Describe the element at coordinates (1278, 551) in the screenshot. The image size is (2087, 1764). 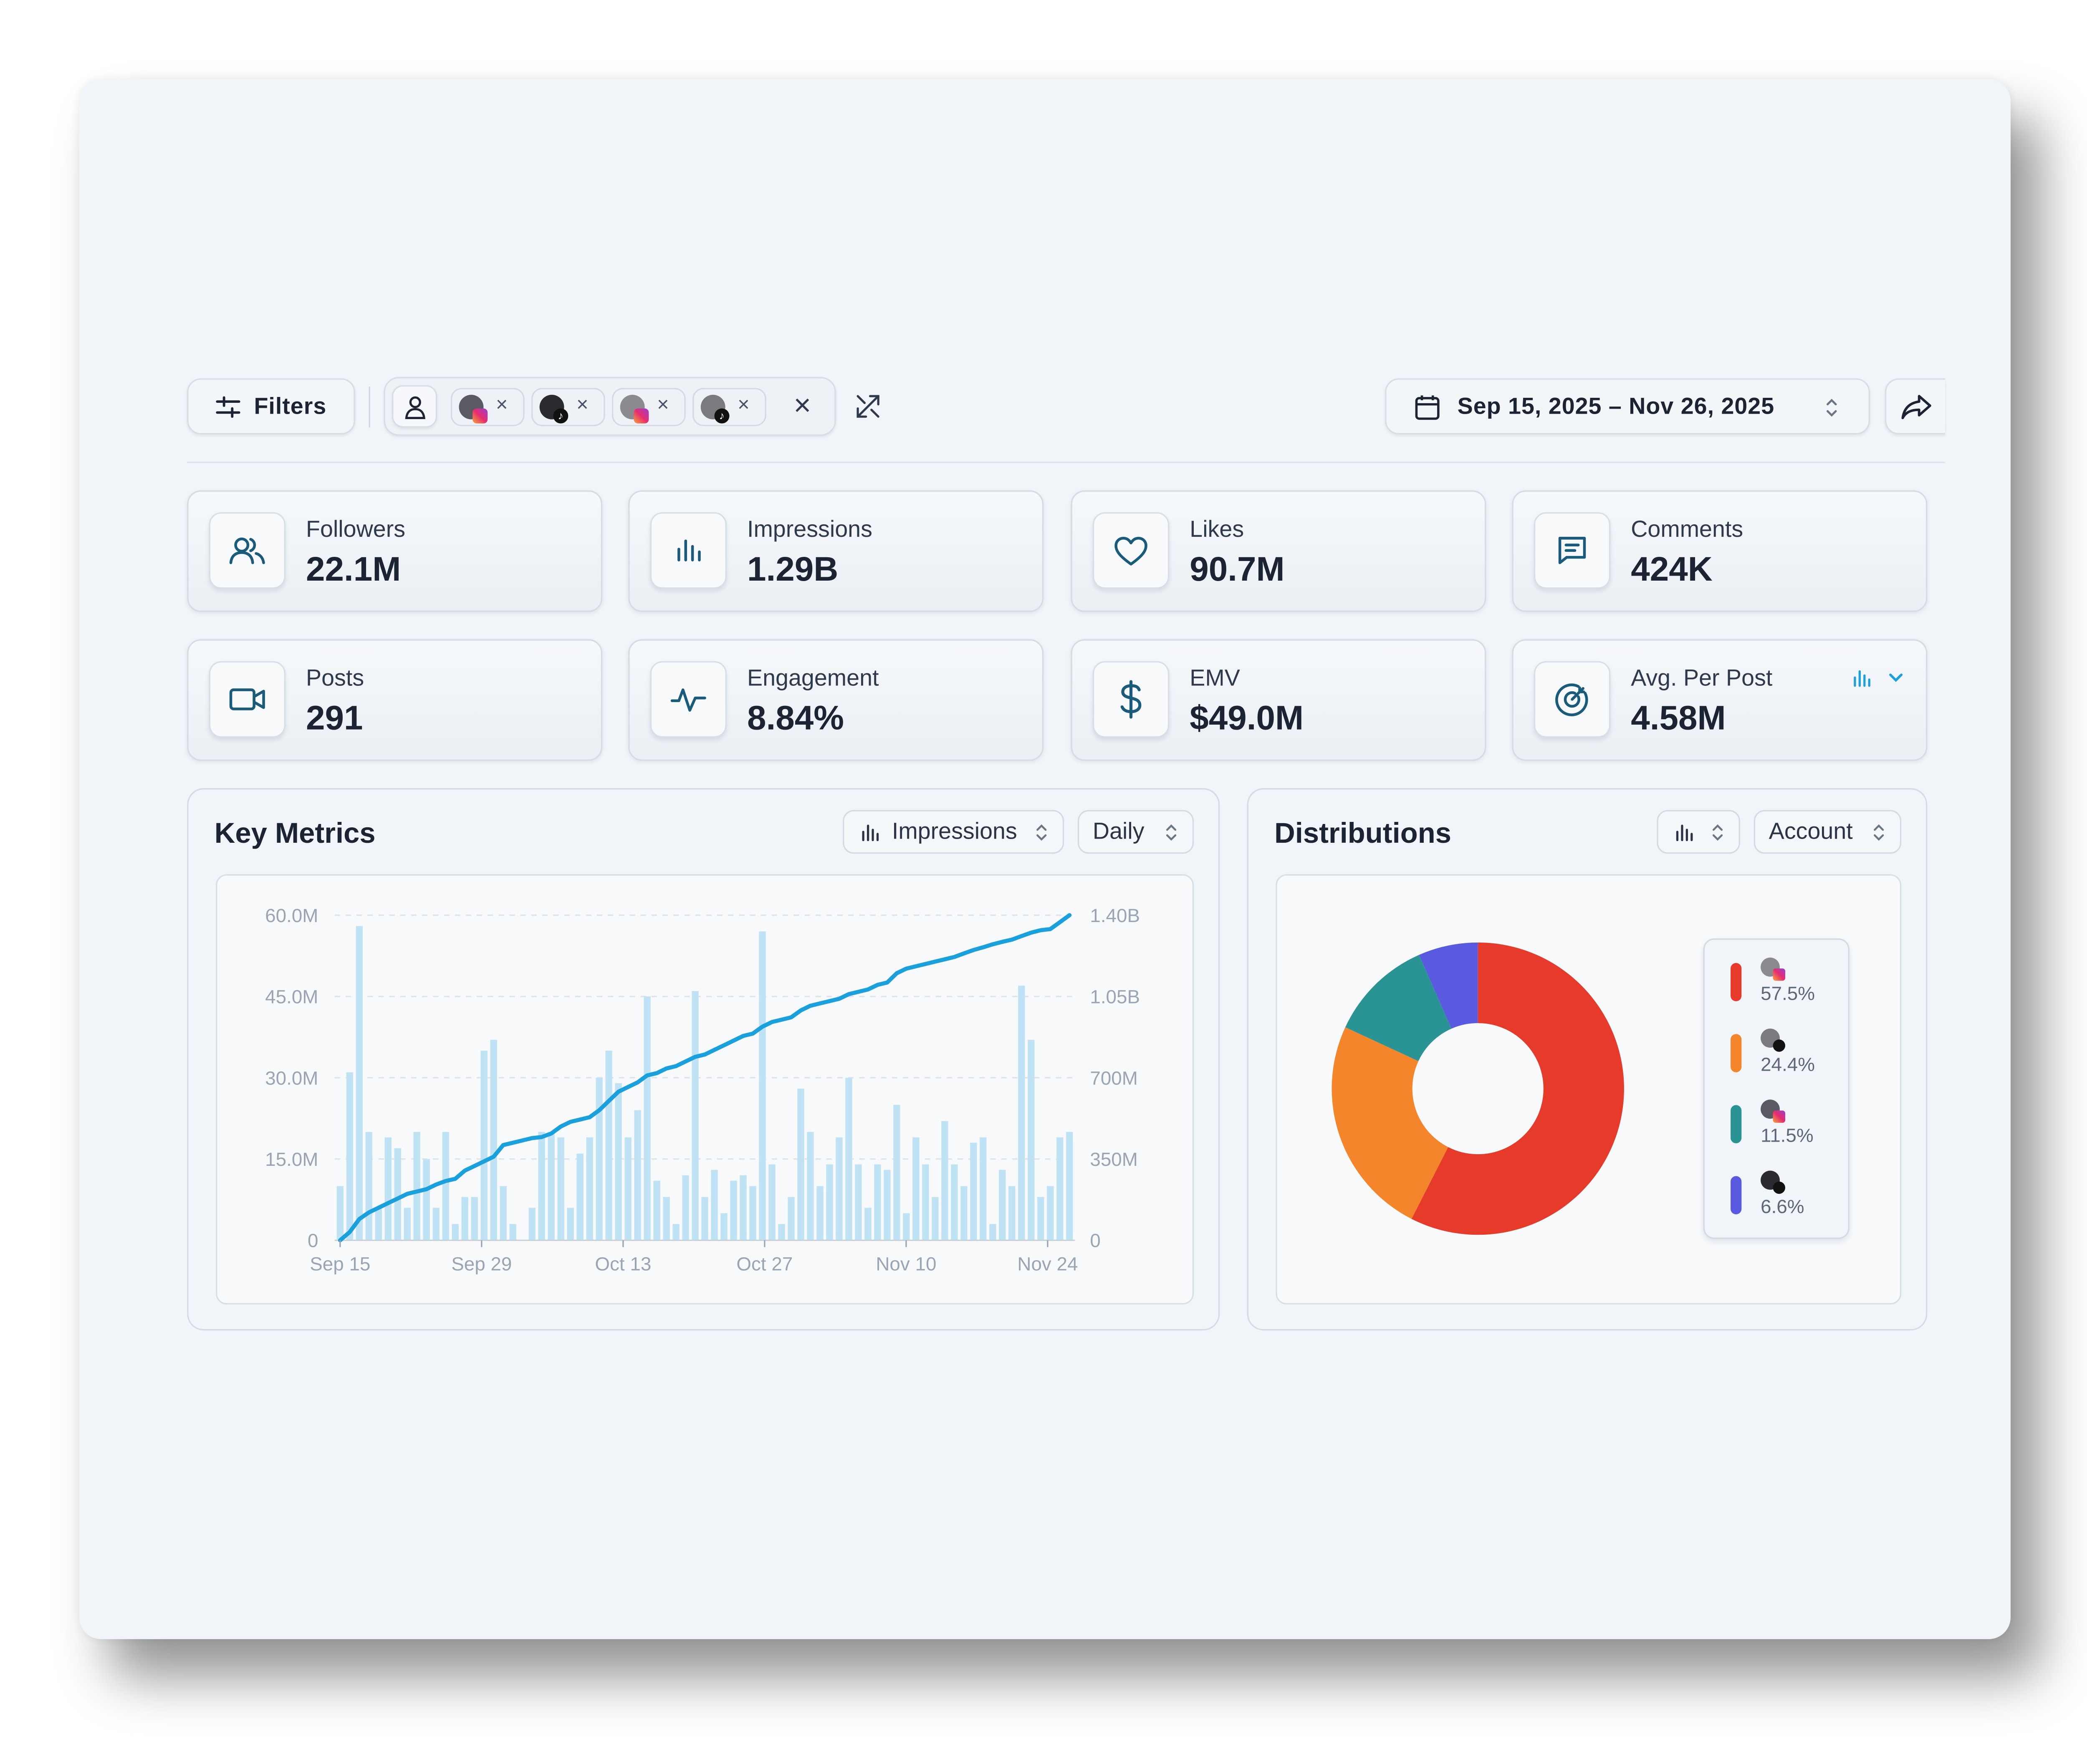
I see `stat-card-likes: Likes 90.7M` at that location.